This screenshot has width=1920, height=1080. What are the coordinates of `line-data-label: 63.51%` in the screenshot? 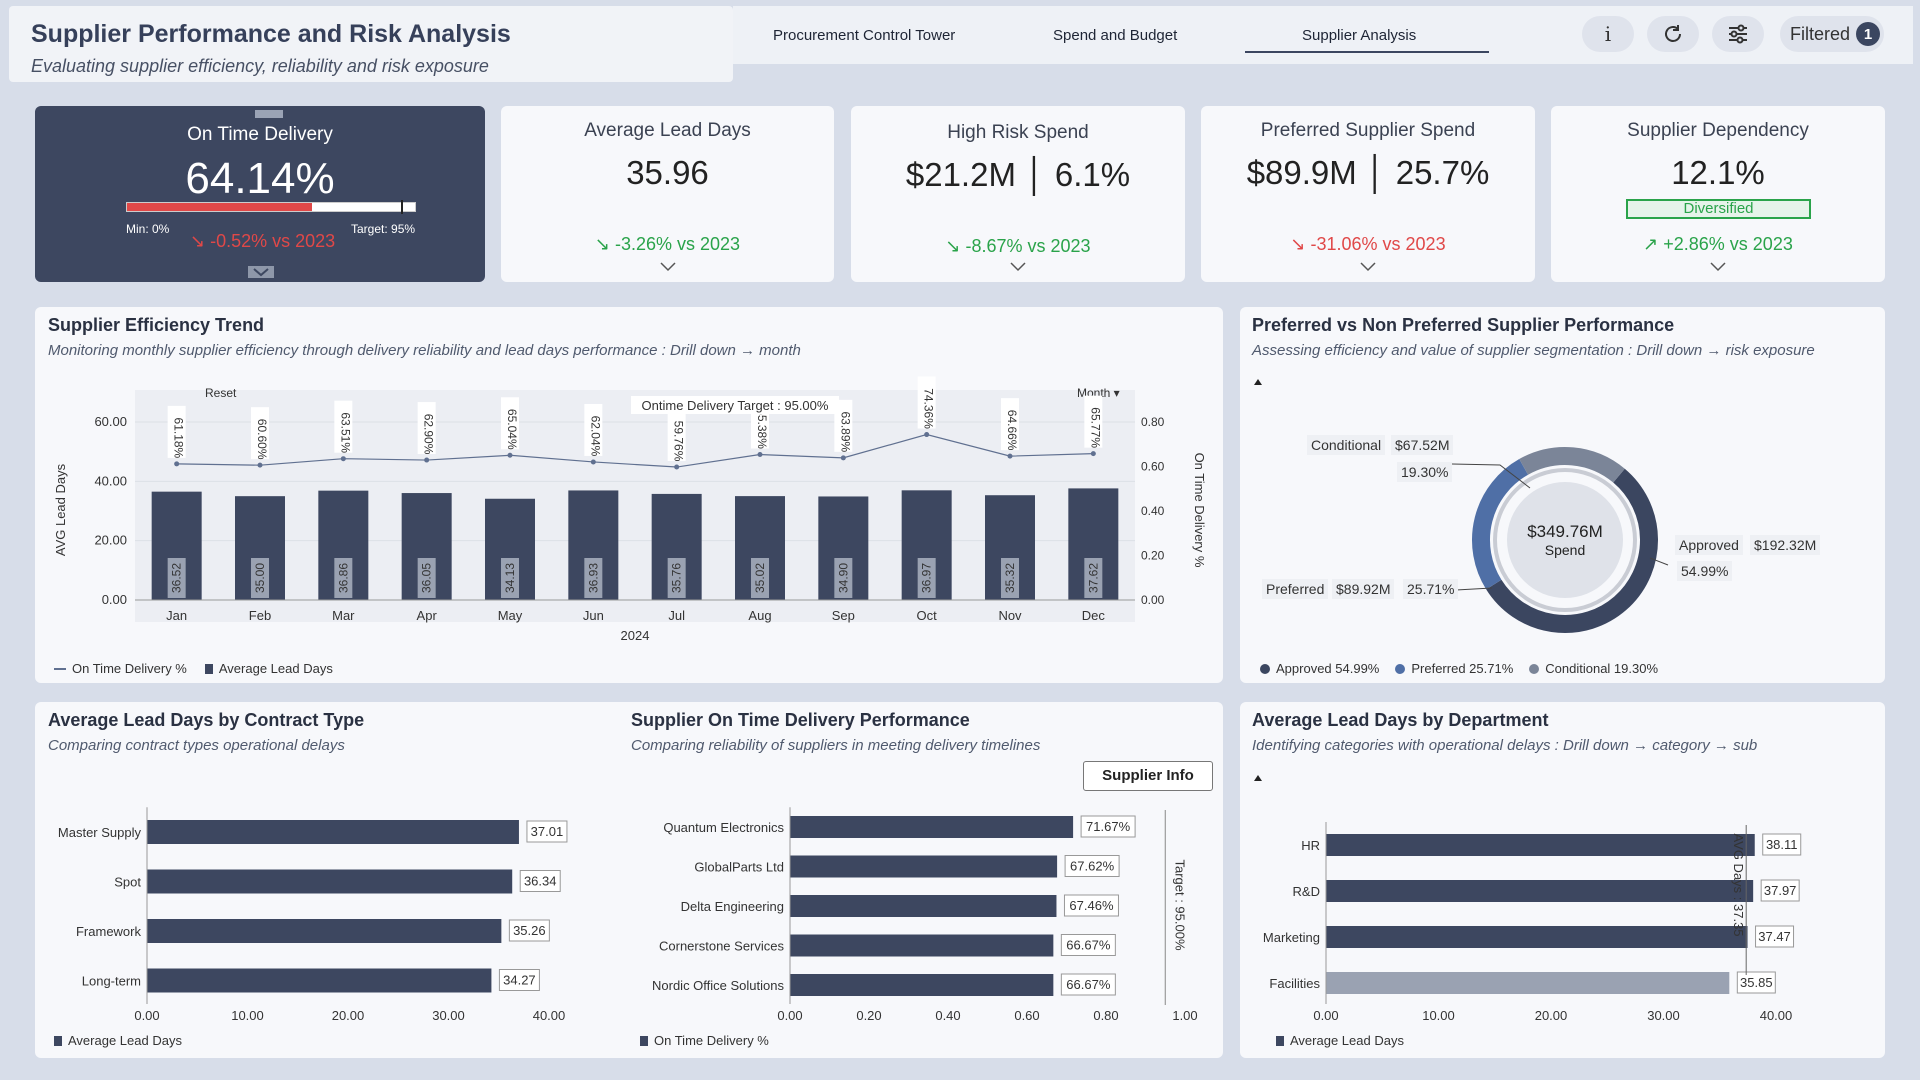 It's located at (345, 432).